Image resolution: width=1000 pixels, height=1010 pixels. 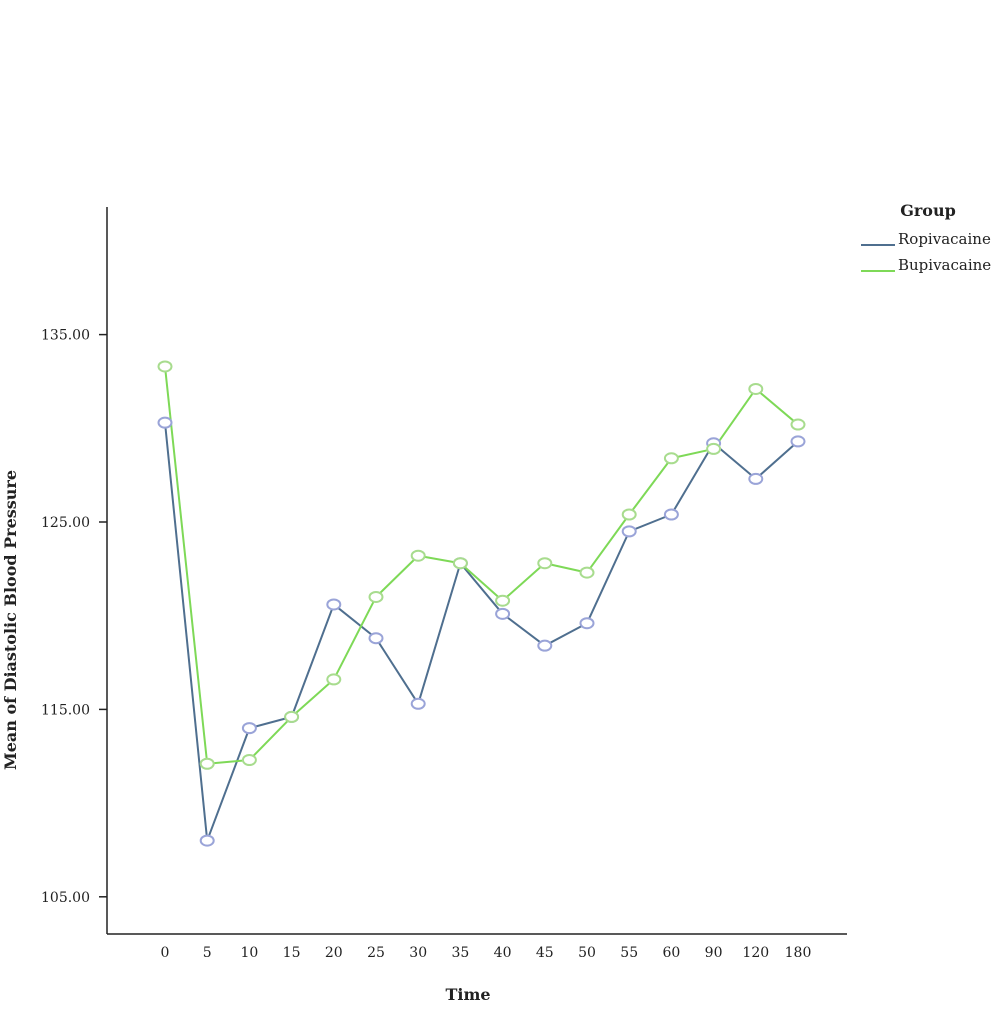 What do you see at coordinates (460, 953) in the screenshot?
I see `x-tick-label: 35` at bounding box center [460, 953].